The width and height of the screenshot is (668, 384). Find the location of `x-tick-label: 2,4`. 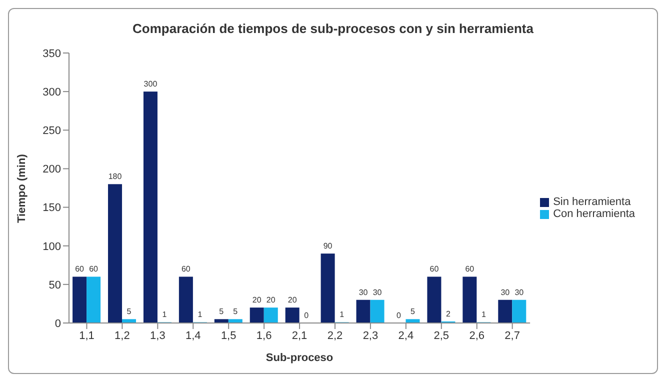

x-tick-label: 2,4 is located at coordinates (406, 336).